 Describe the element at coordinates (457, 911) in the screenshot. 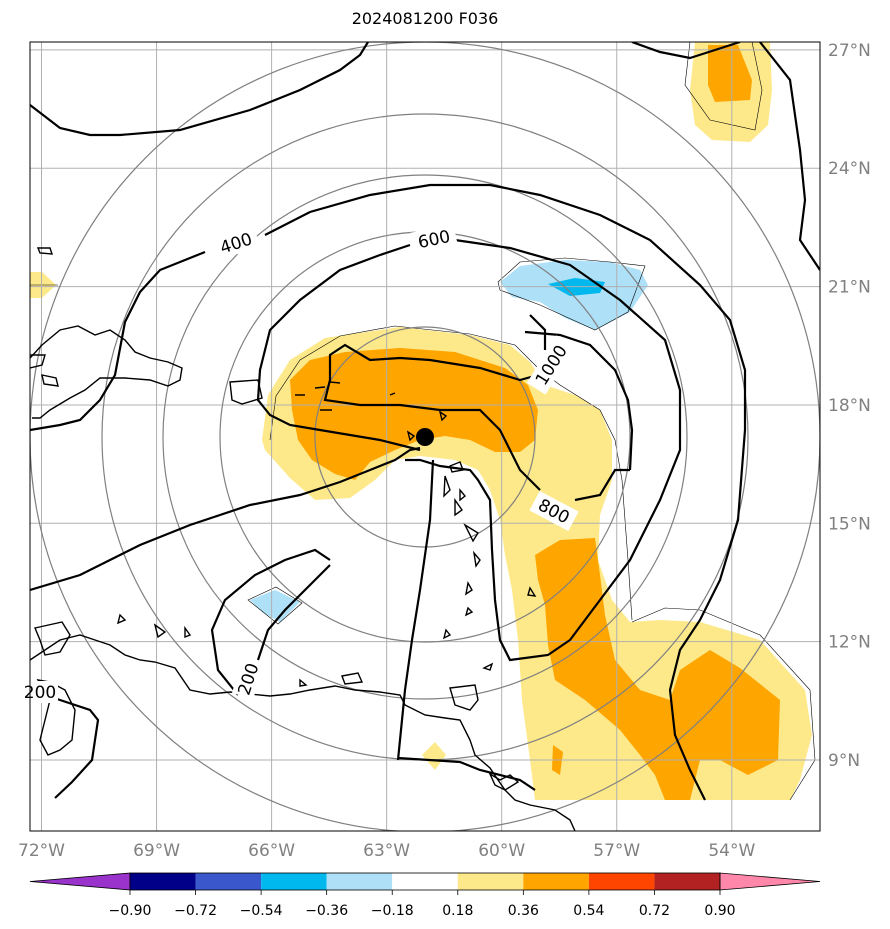

I see `colorbar-tick-label: 0.18` at that location.